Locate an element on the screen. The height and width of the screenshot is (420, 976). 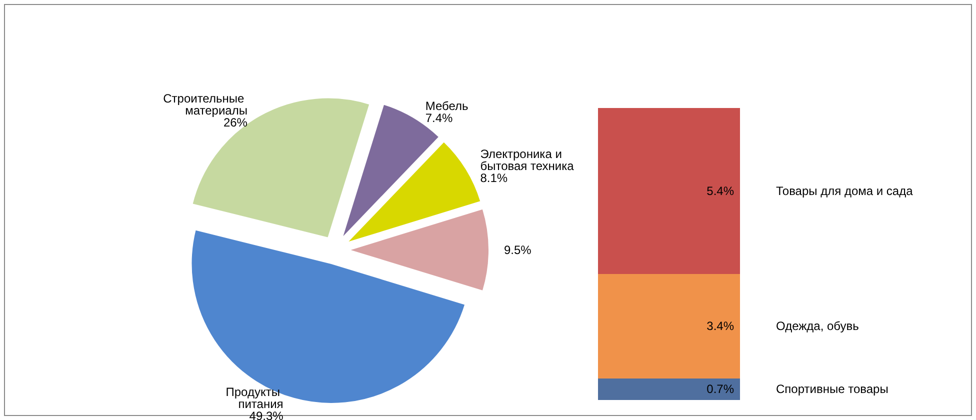
text: Товары для дома и сада is located at coordinates (845, 191).